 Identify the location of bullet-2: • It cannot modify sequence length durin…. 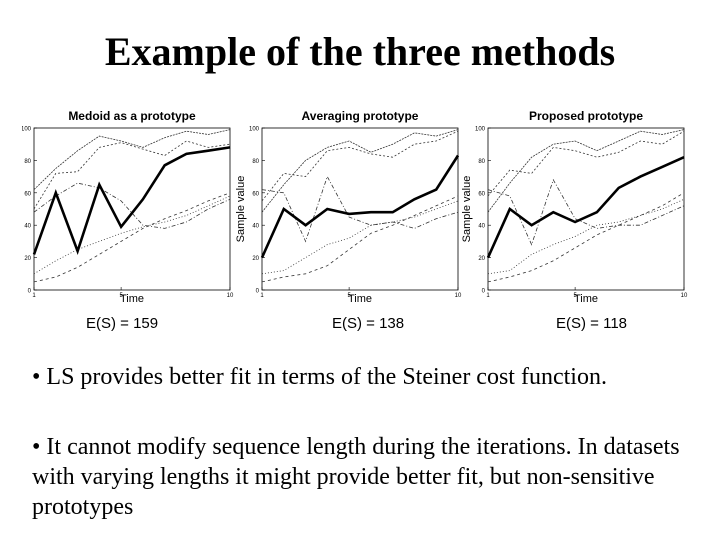
(356, 477).